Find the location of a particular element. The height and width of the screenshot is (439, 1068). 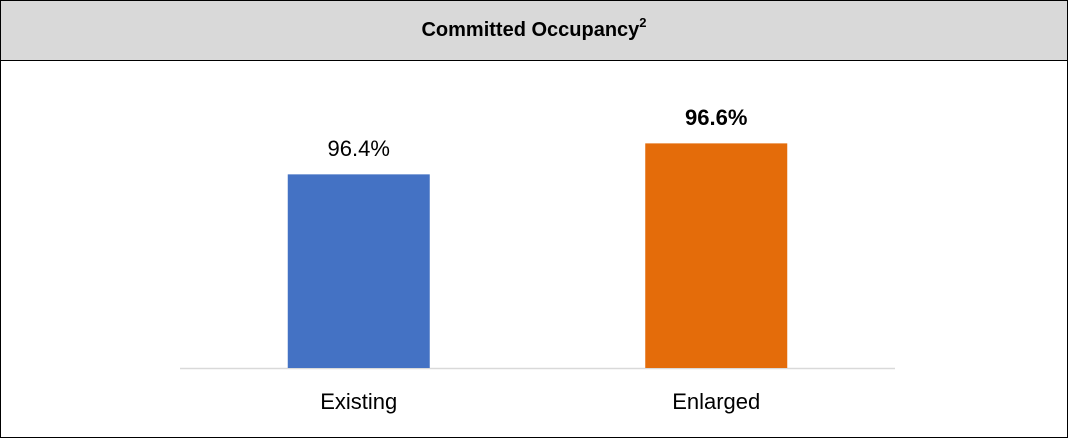

title-superscript: 2 is located at coordinates (642, 22).